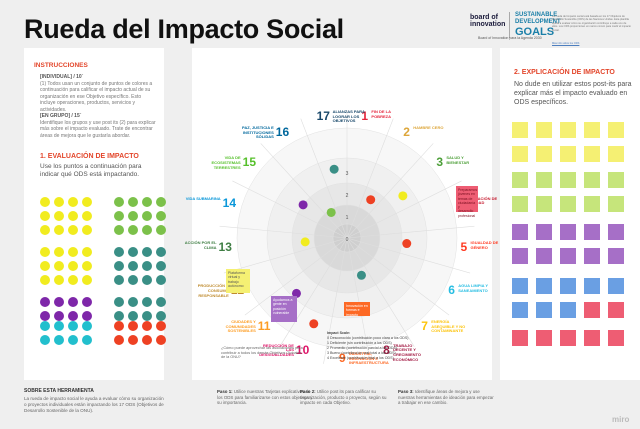 The height and width of the screenshot is (429, 640). Describe the element at coordinates (238, 281) in the screenshot. I see `chip-cities: Plataforma virtual y trabajo autónomo` at that location.